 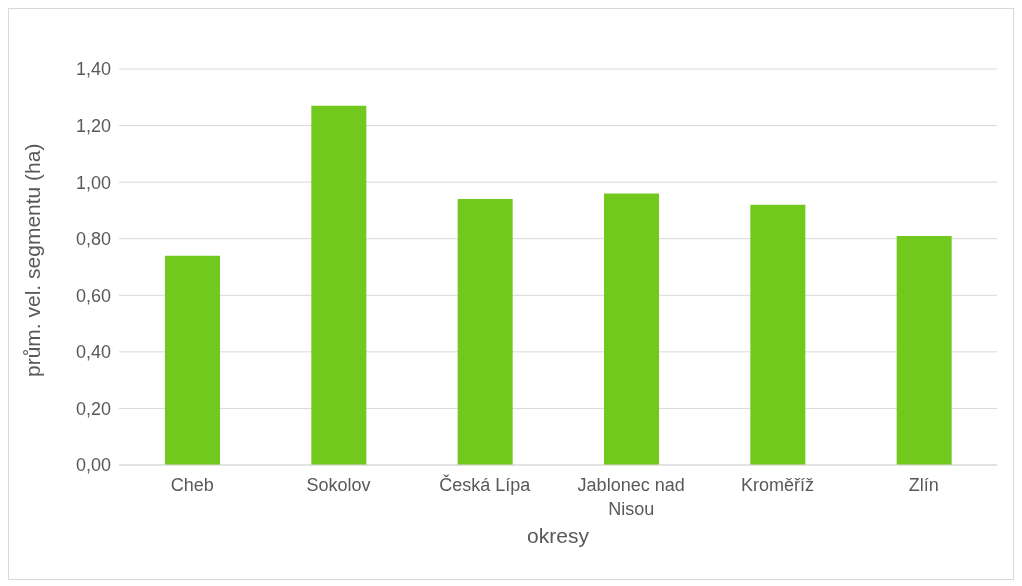 What do you see at coordinates (93, 408) in the screenshot?
I see `y-tick-label: 0,20` at bounding box center [93, 408].